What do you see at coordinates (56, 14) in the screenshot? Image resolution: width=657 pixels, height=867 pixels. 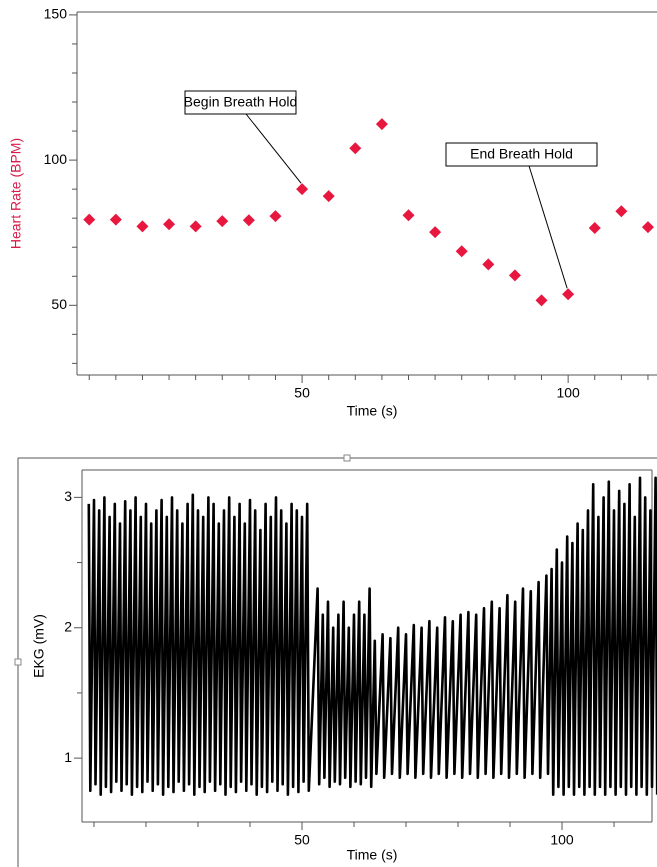 I see `y-tick-label: 150` at bounding box center [56, 14].